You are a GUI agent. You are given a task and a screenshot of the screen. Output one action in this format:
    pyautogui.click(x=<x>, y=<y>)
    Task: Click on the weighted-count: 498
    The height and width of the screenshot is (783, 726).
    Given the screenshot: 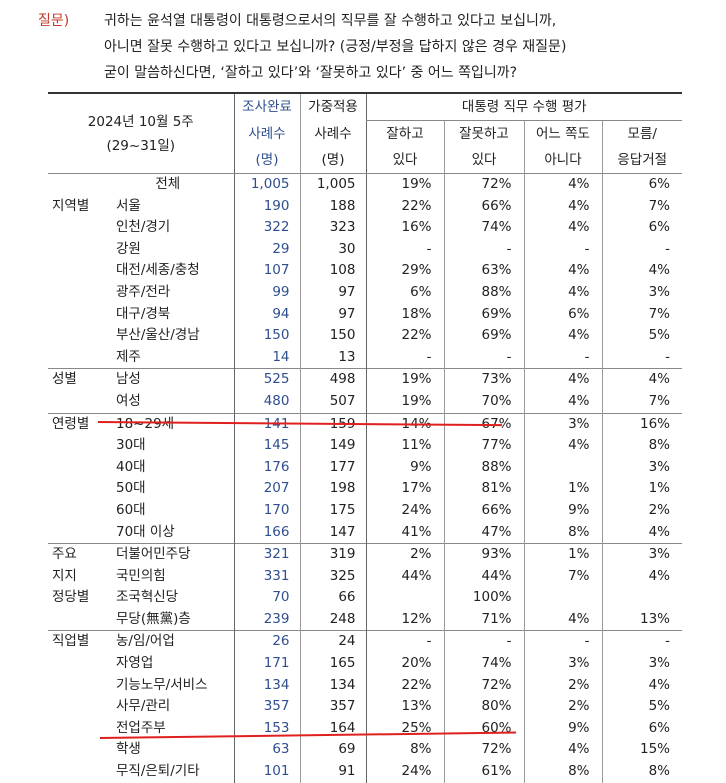 What is the action you would take?
    pyautogui.click(x=332, y=379)
    